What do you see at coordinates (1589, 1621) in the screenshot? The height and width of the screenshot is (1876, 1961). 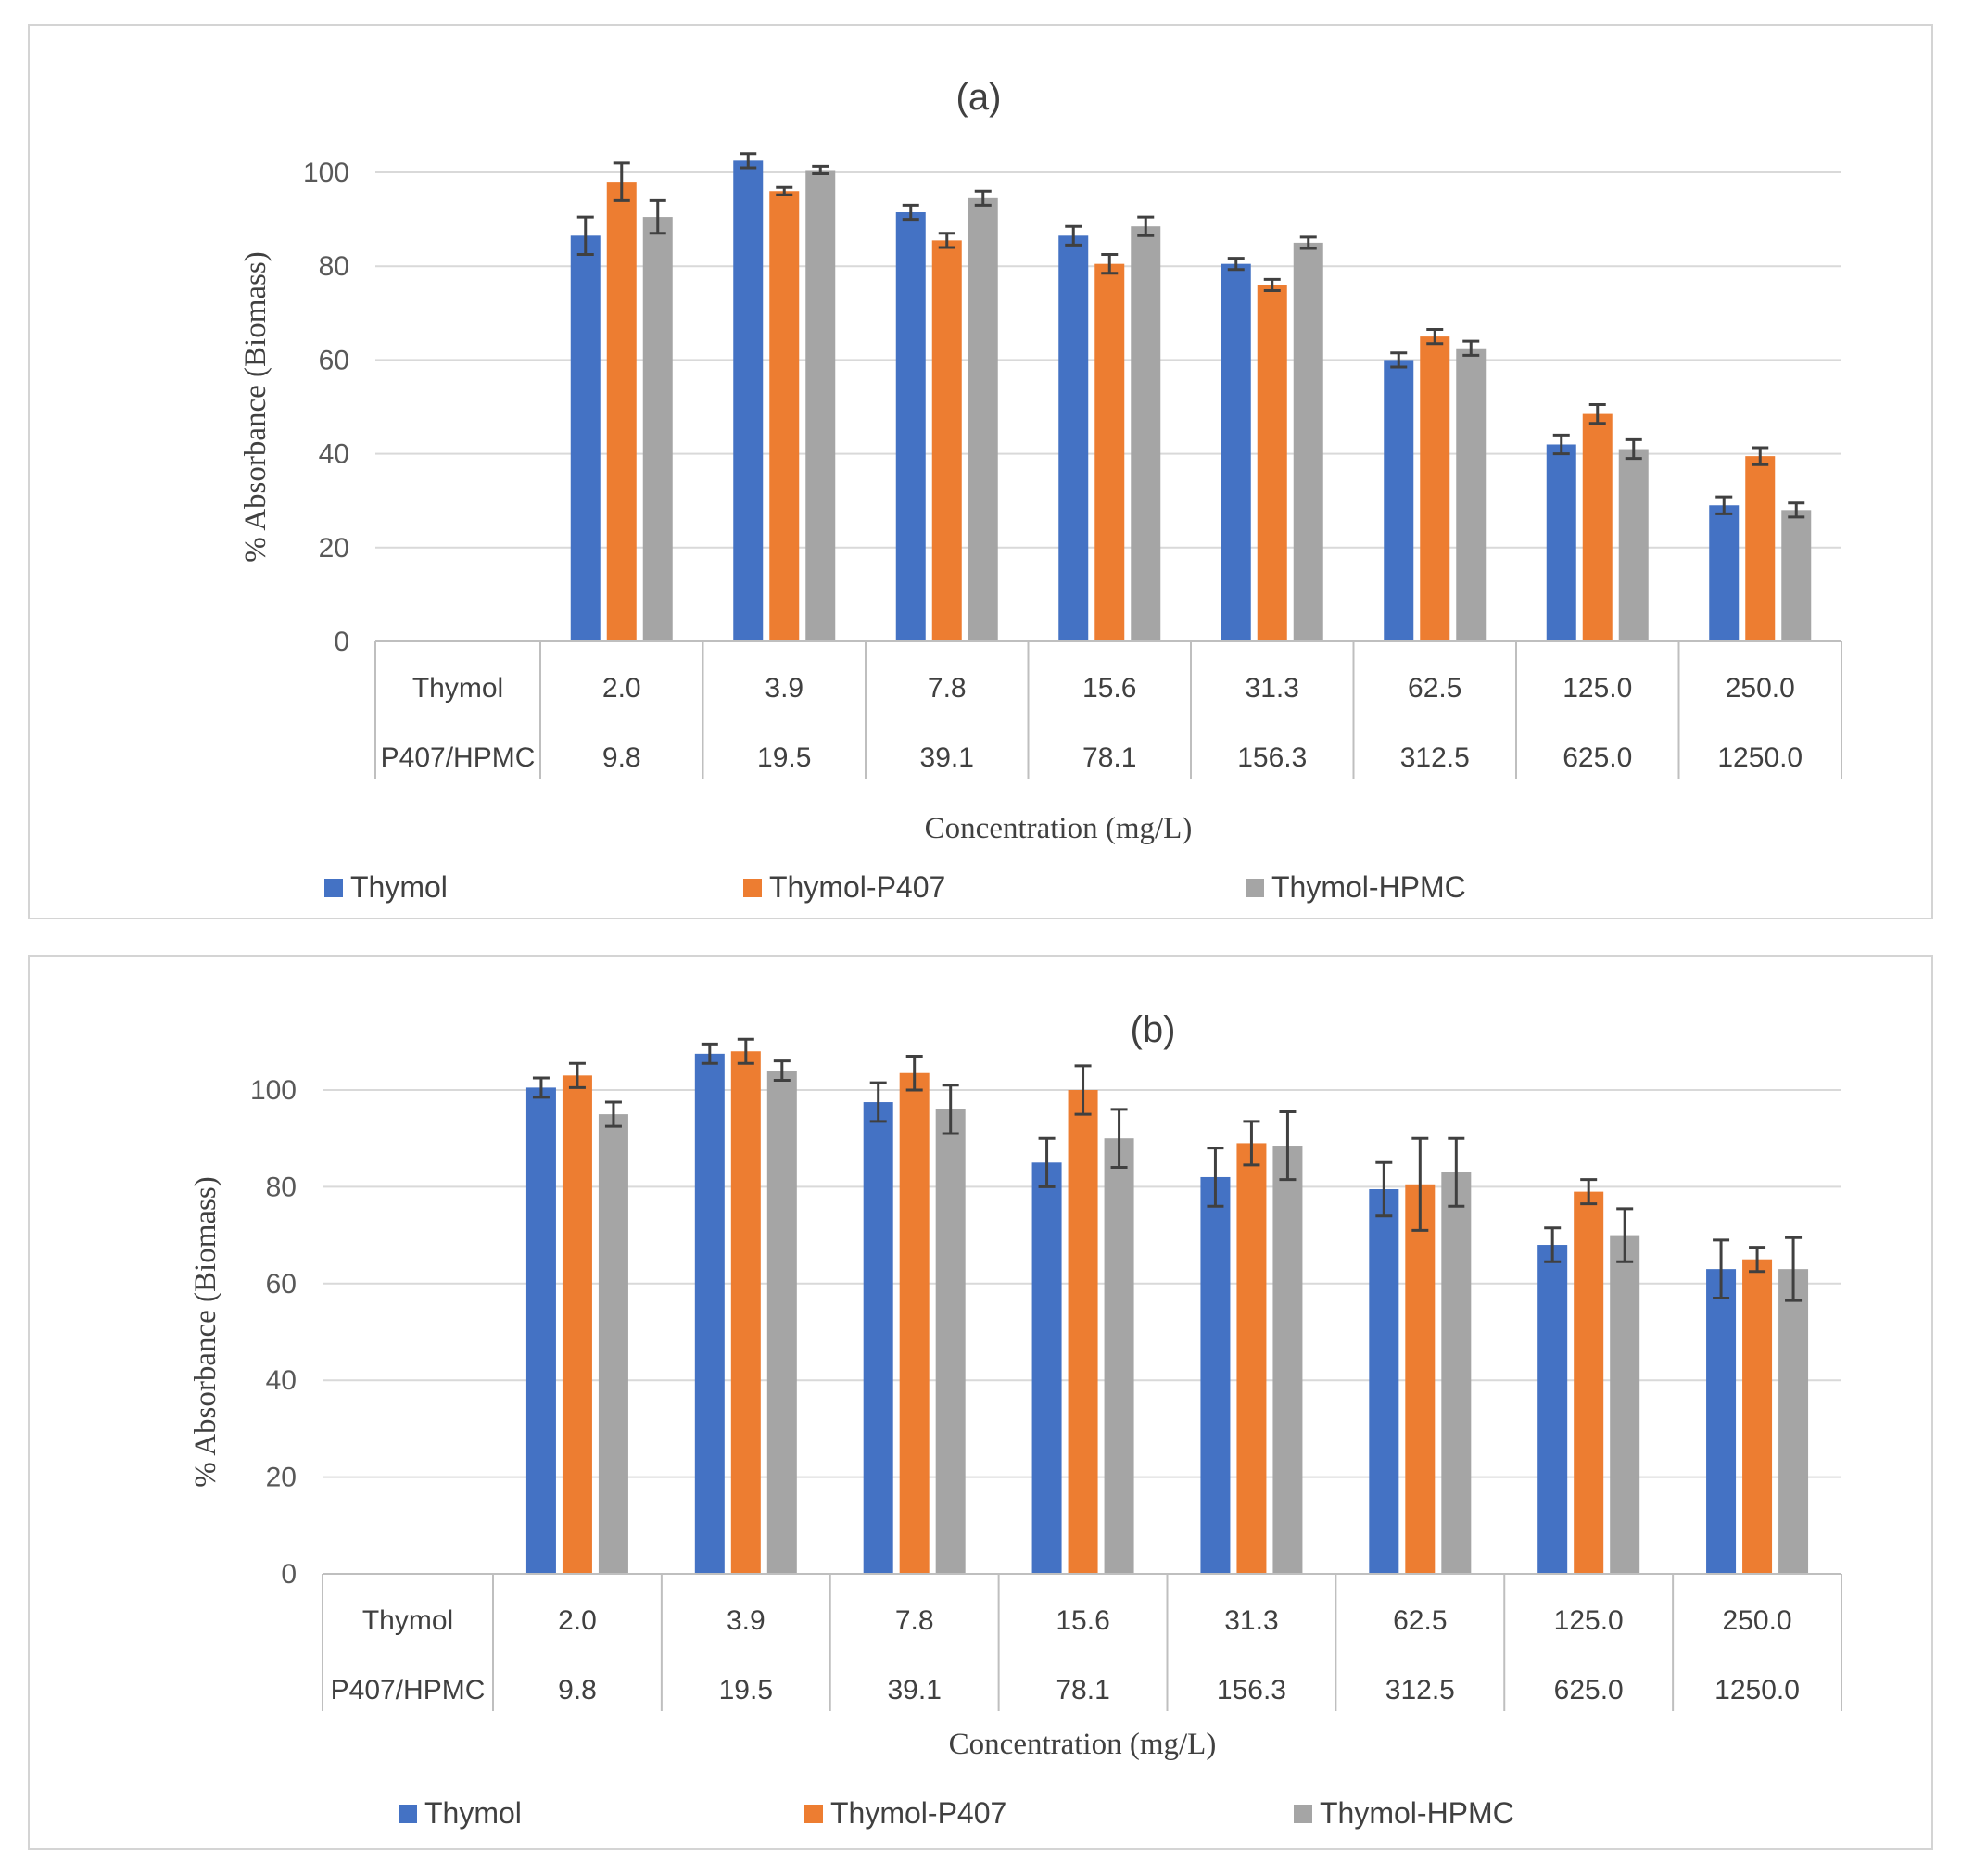 I see `x-tick-label: 125.0` at bounding box center [1589, 1621].